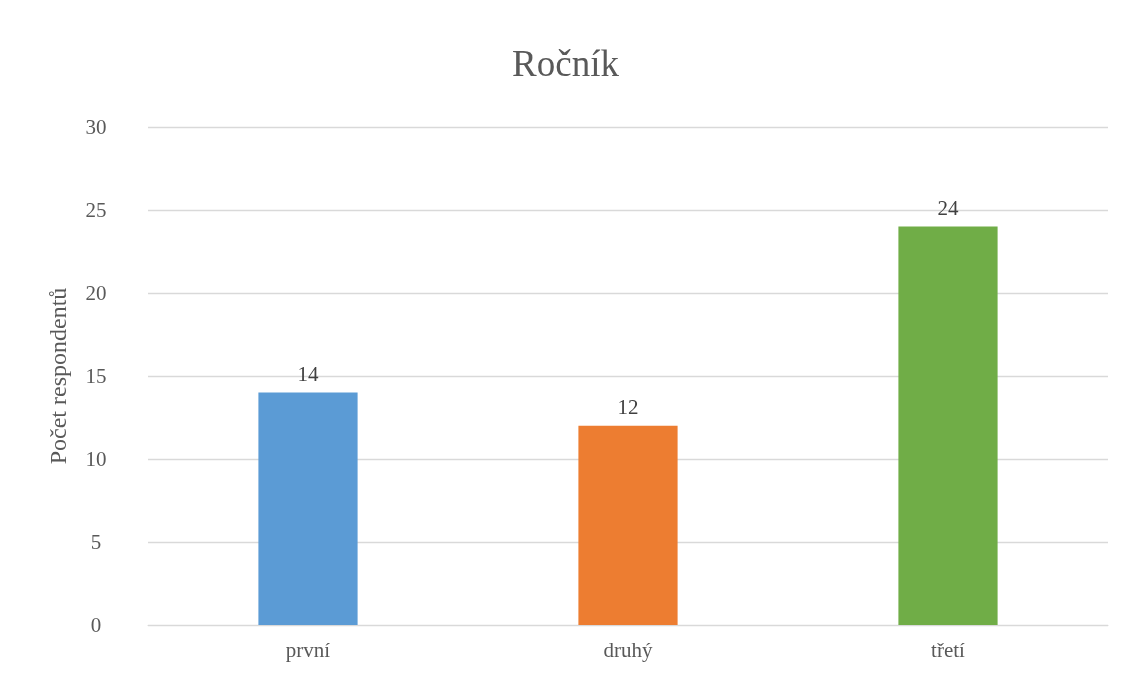 Image resolution: width=1131 pixels, height=686 pixels. What do you see at coordinates (96, 127) in the screenshot?
I see `y-tick-label: 30` at bounding box center [96, 127].